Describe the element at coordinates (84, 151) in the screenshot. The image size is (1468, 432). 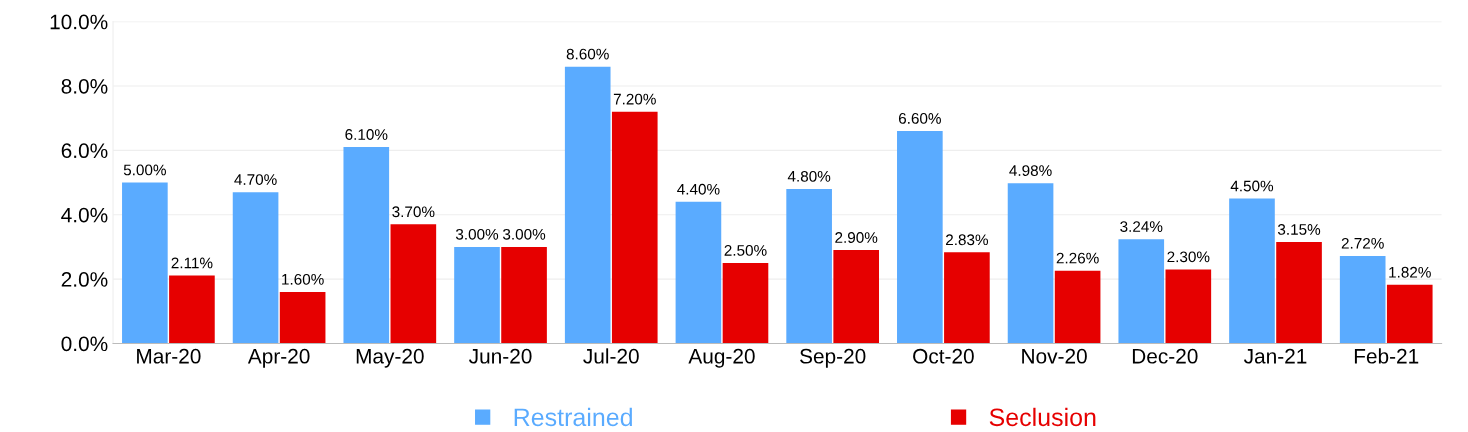
I see `y-tick-label: 6.0%` at that location.